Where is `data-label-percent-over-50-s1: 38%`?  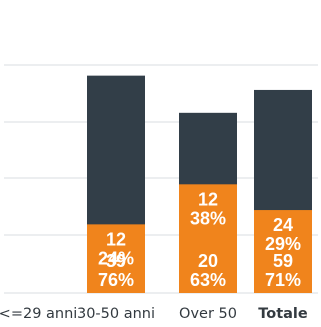
data-label-percent-over-50-s1: 38% is located at coordinates (208, 218).